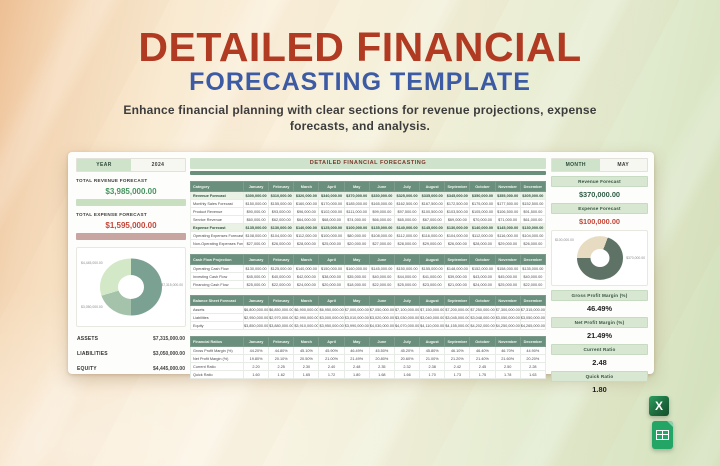 This screenshot has height=466, width=720. I want to click on value-cell: $4,202,000.00, so click(482, 325).